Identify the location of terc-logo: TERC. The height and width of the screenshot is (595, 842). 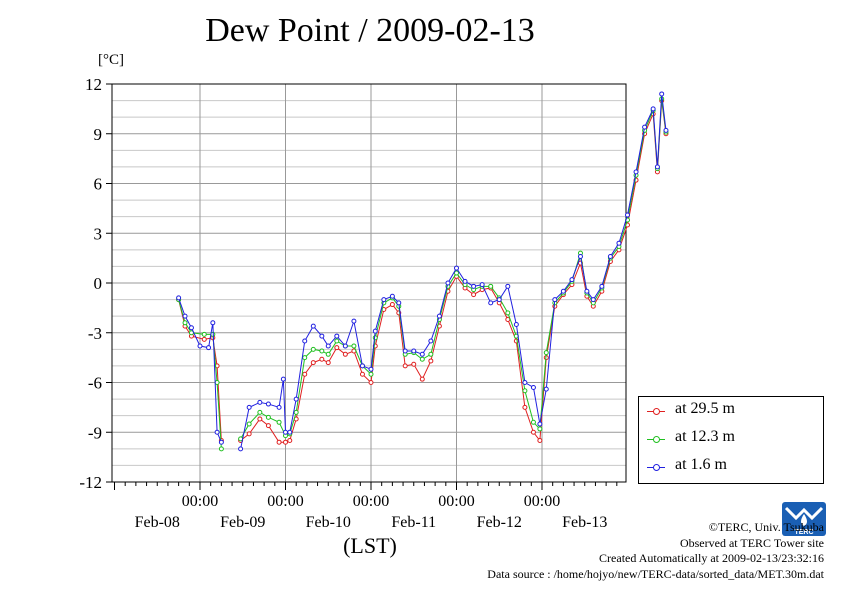
(804, 519).